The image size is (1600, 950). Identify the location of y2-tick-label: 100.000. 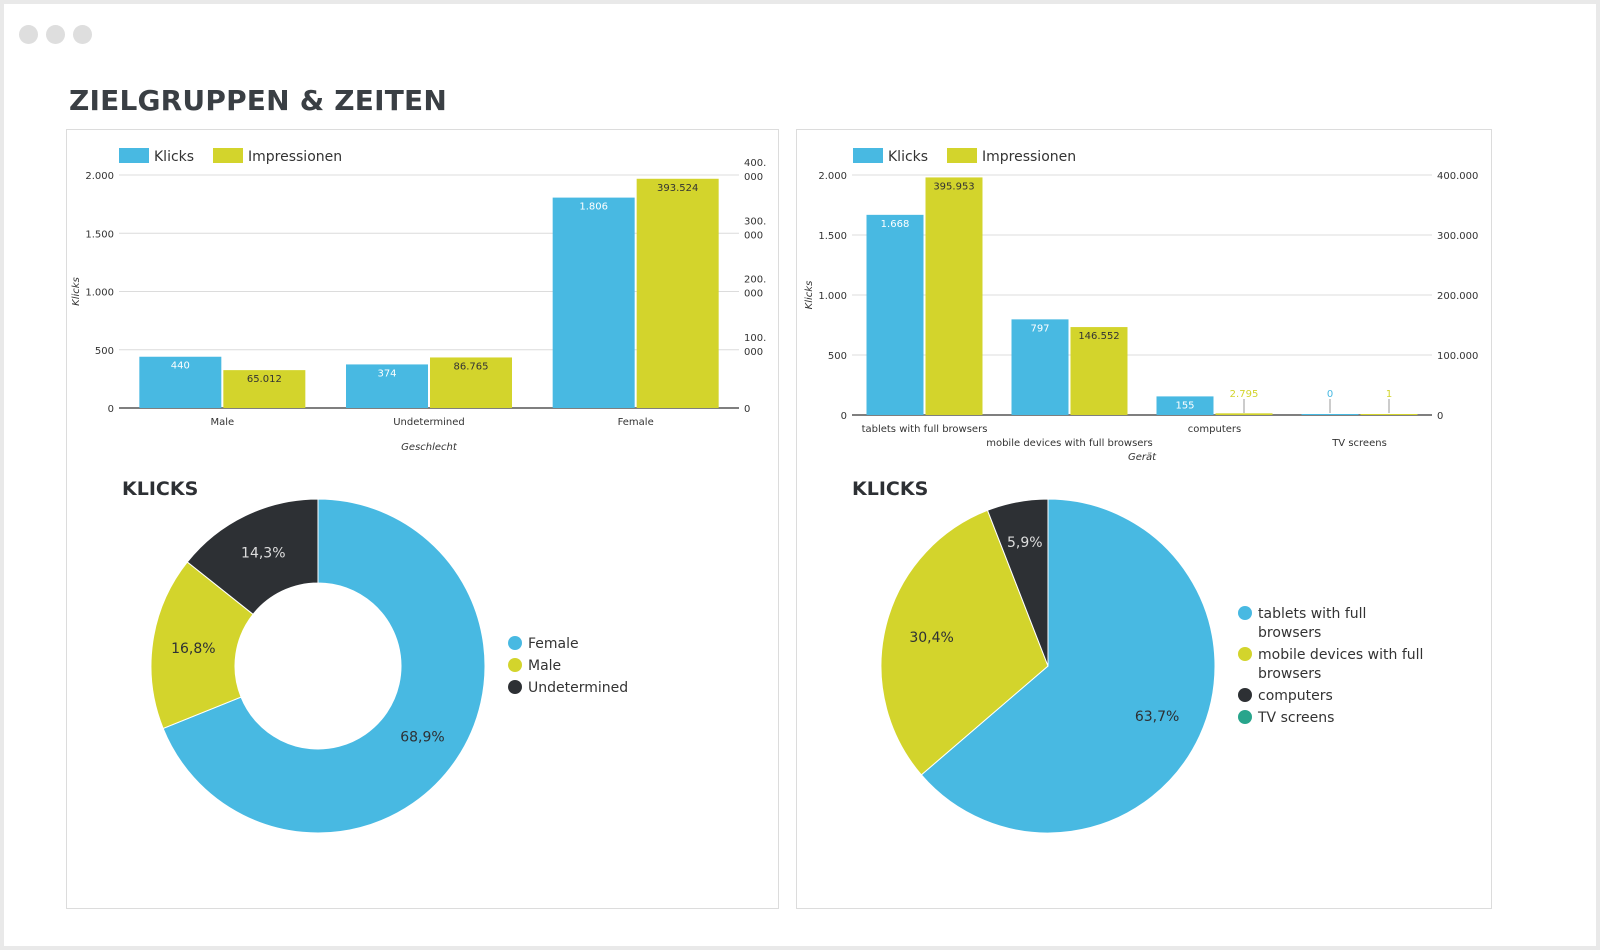
(1457, 356).